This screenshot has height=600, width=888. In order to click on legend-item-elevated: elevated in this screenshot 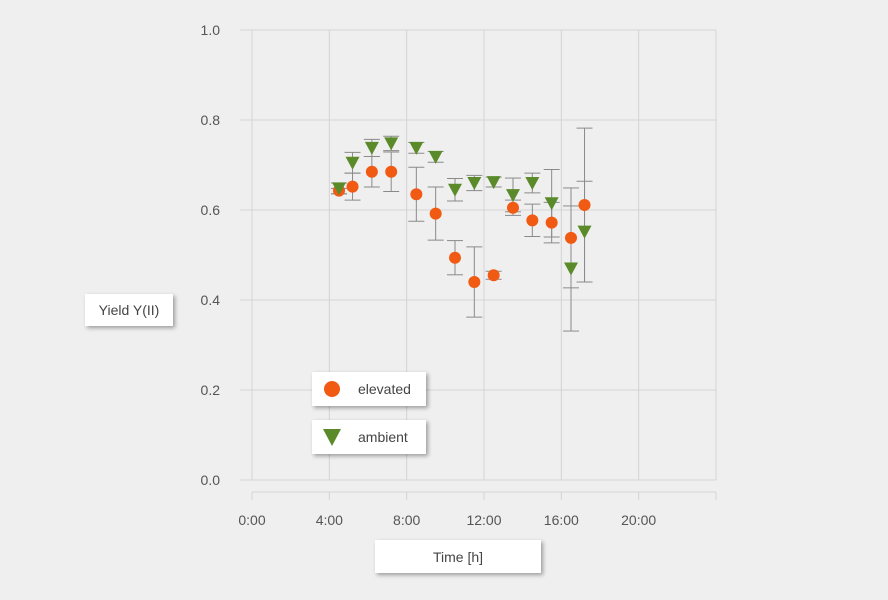, I will do `click(369, 389)`.